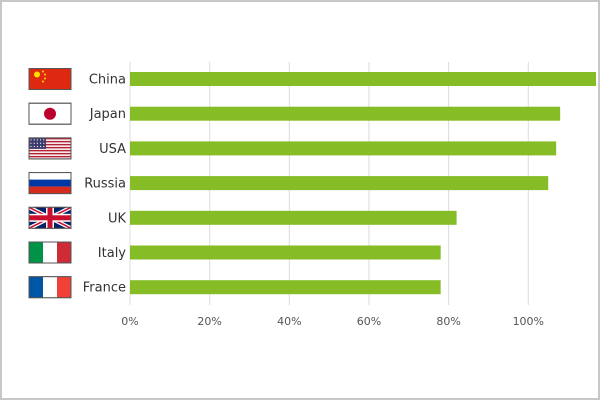  Describe the element at coordinates (117, 218) in the screenshot. I see `category-label: UK` at that location.